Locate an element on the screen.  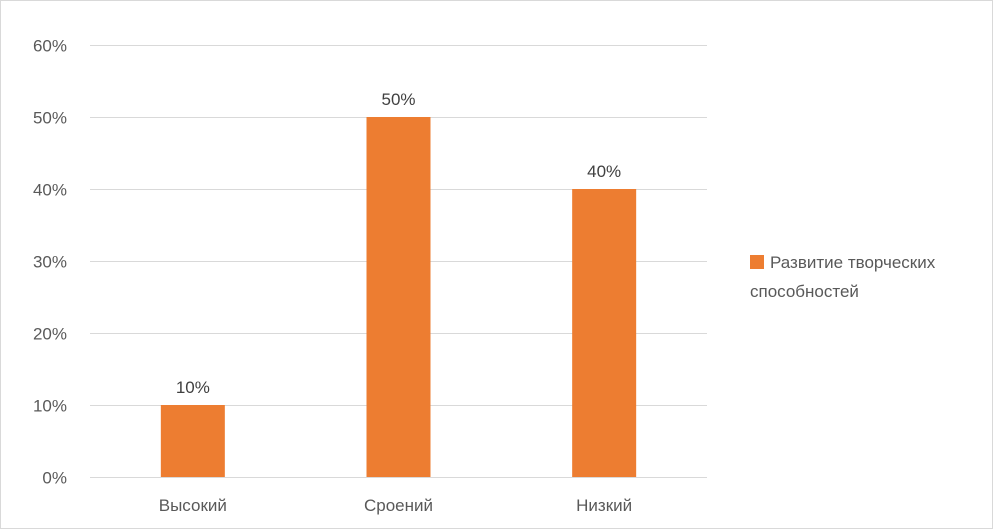
legend-label: Развитие творческих is located at coordinates (853, 262).